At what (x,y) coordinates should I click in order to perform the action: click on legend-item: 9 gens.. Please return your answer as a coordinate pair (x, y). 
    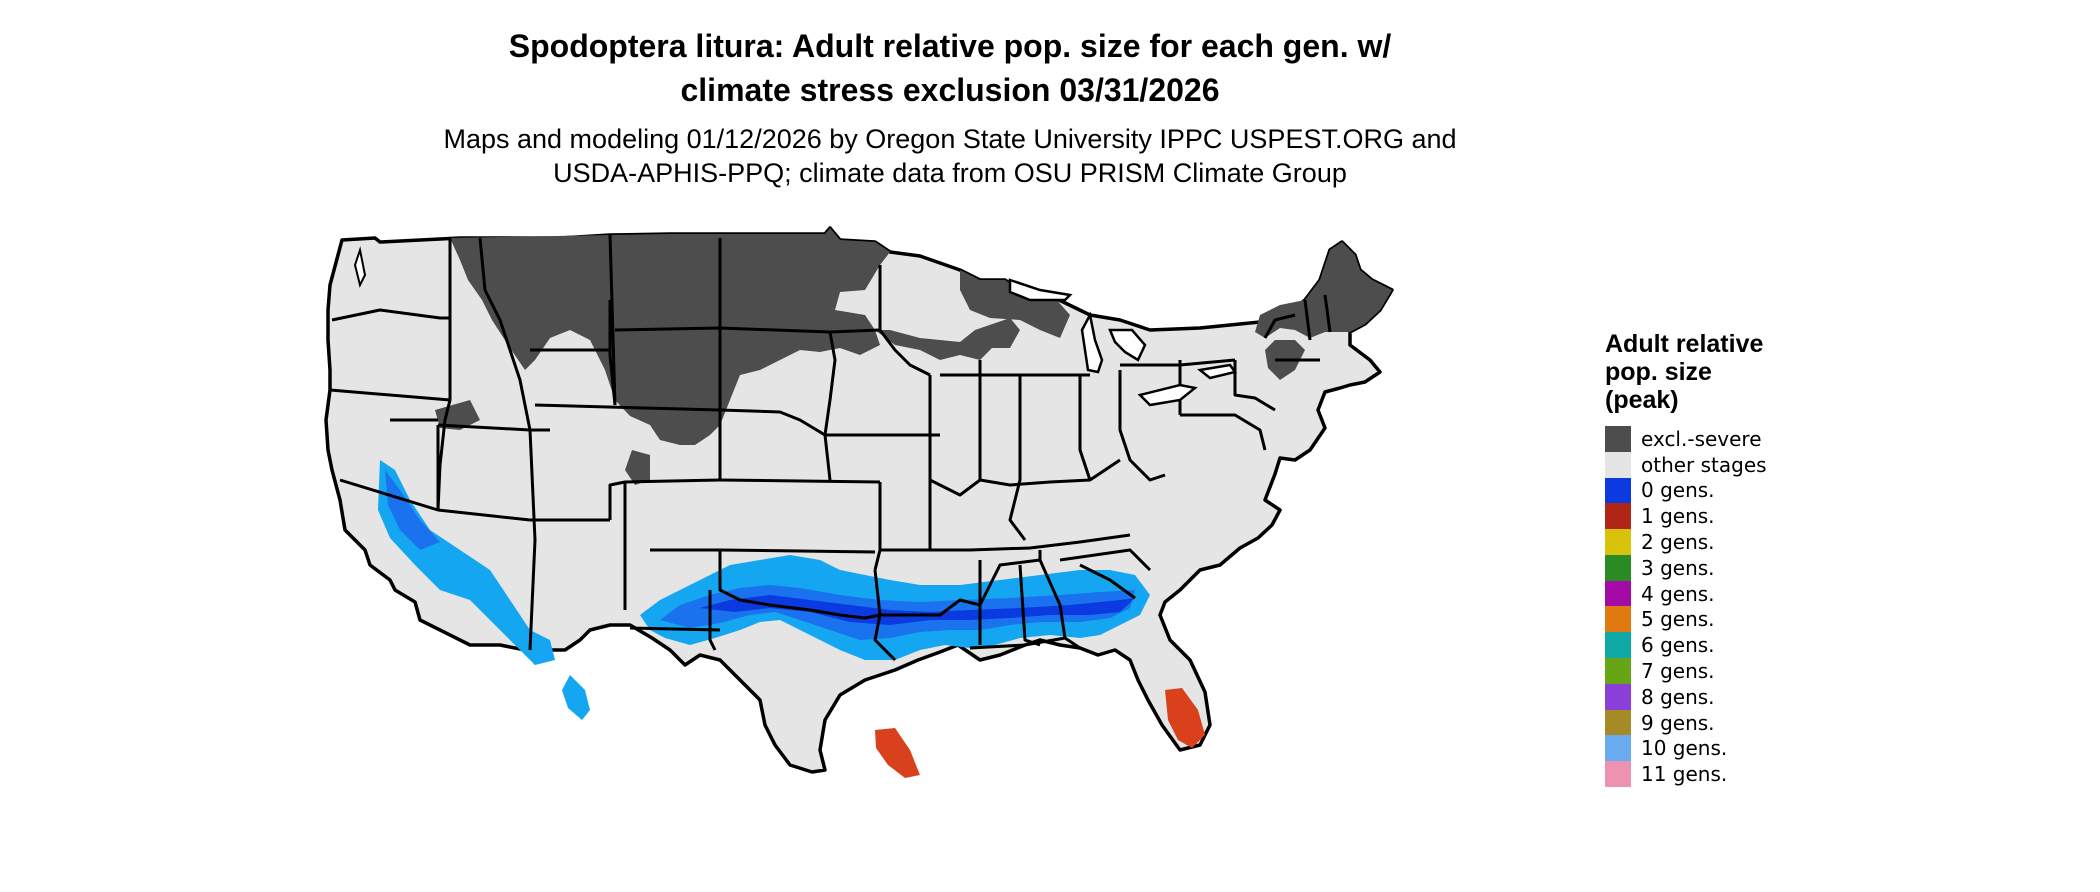
    Looking at the image, I should click on (1735, 722).